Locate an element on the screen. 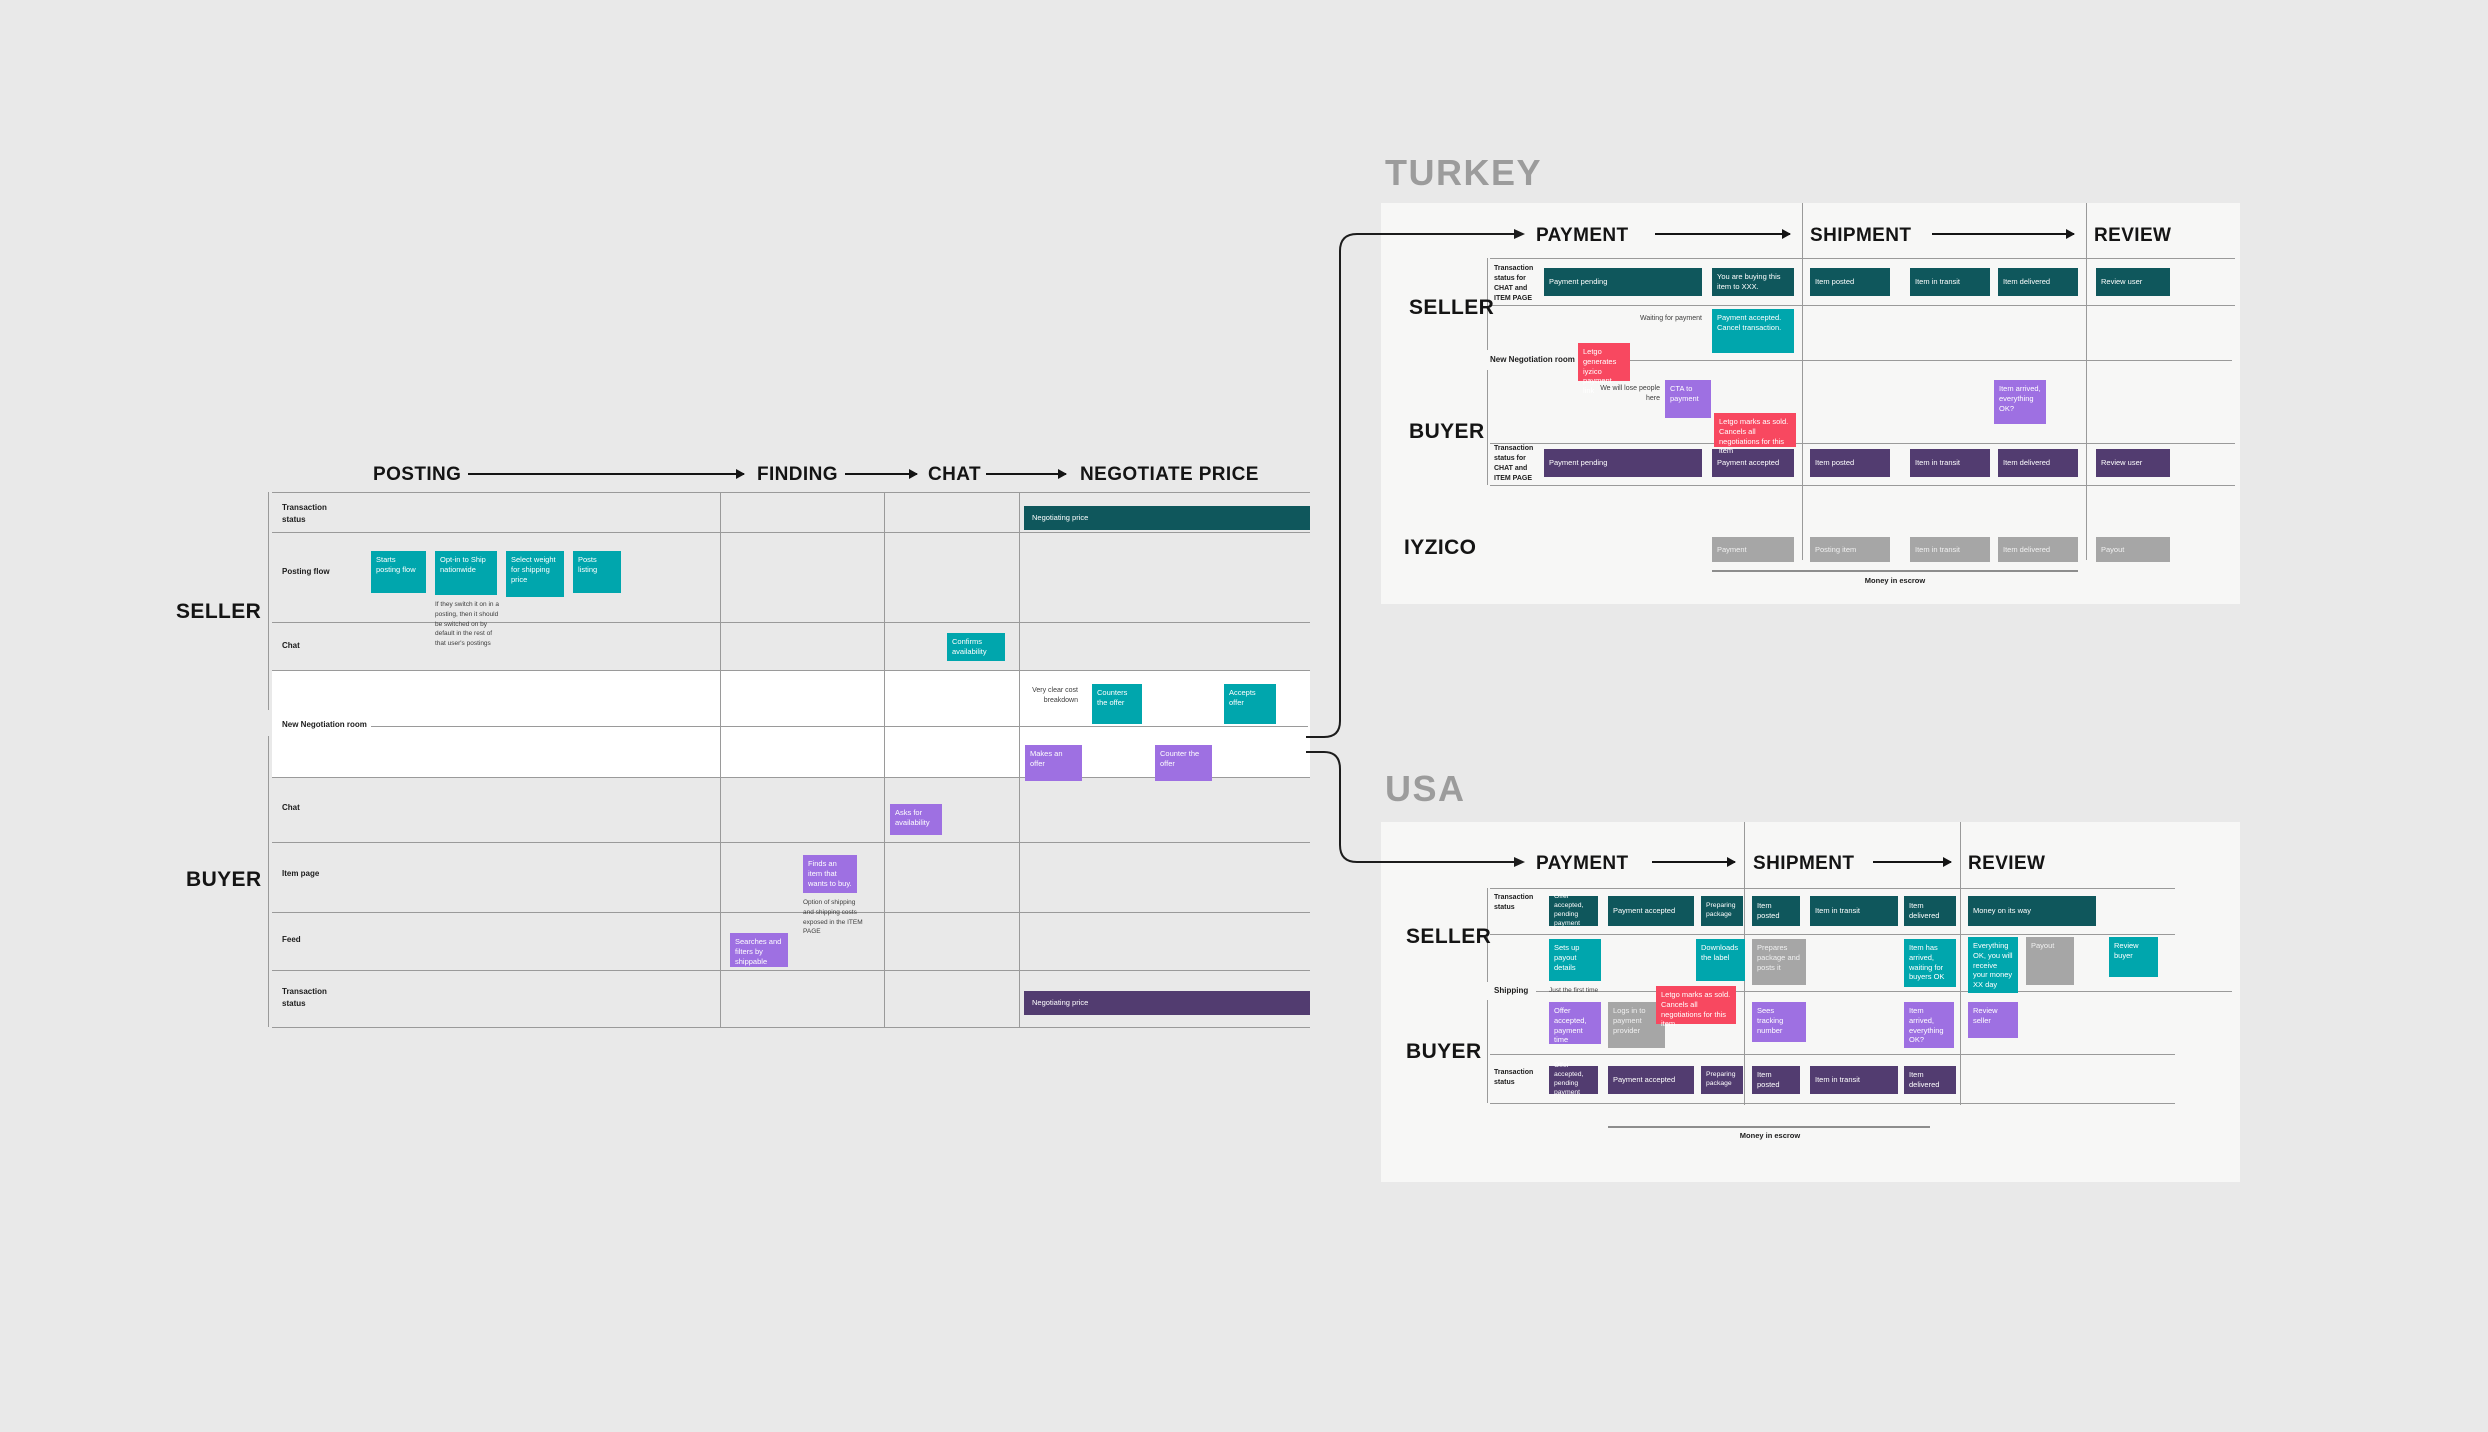  actor-buyer-label: BUYER is located at coordinates (1447, 431).